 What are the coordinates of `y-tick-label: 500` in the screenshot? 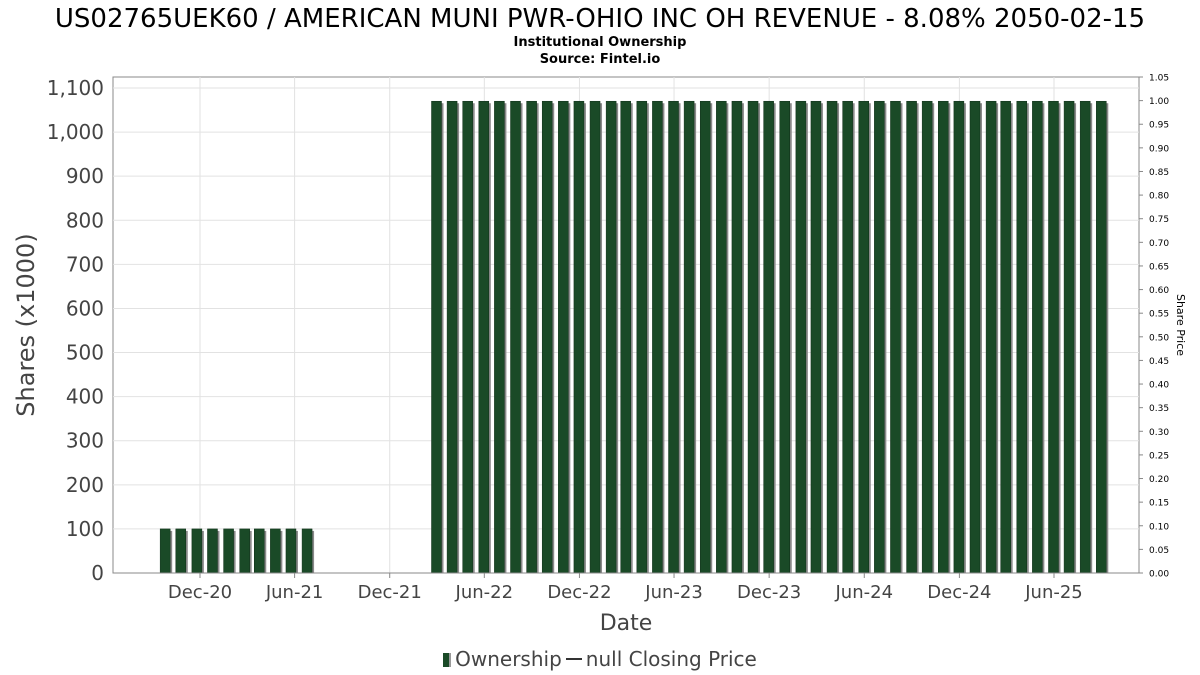 It's located at (85, 353).